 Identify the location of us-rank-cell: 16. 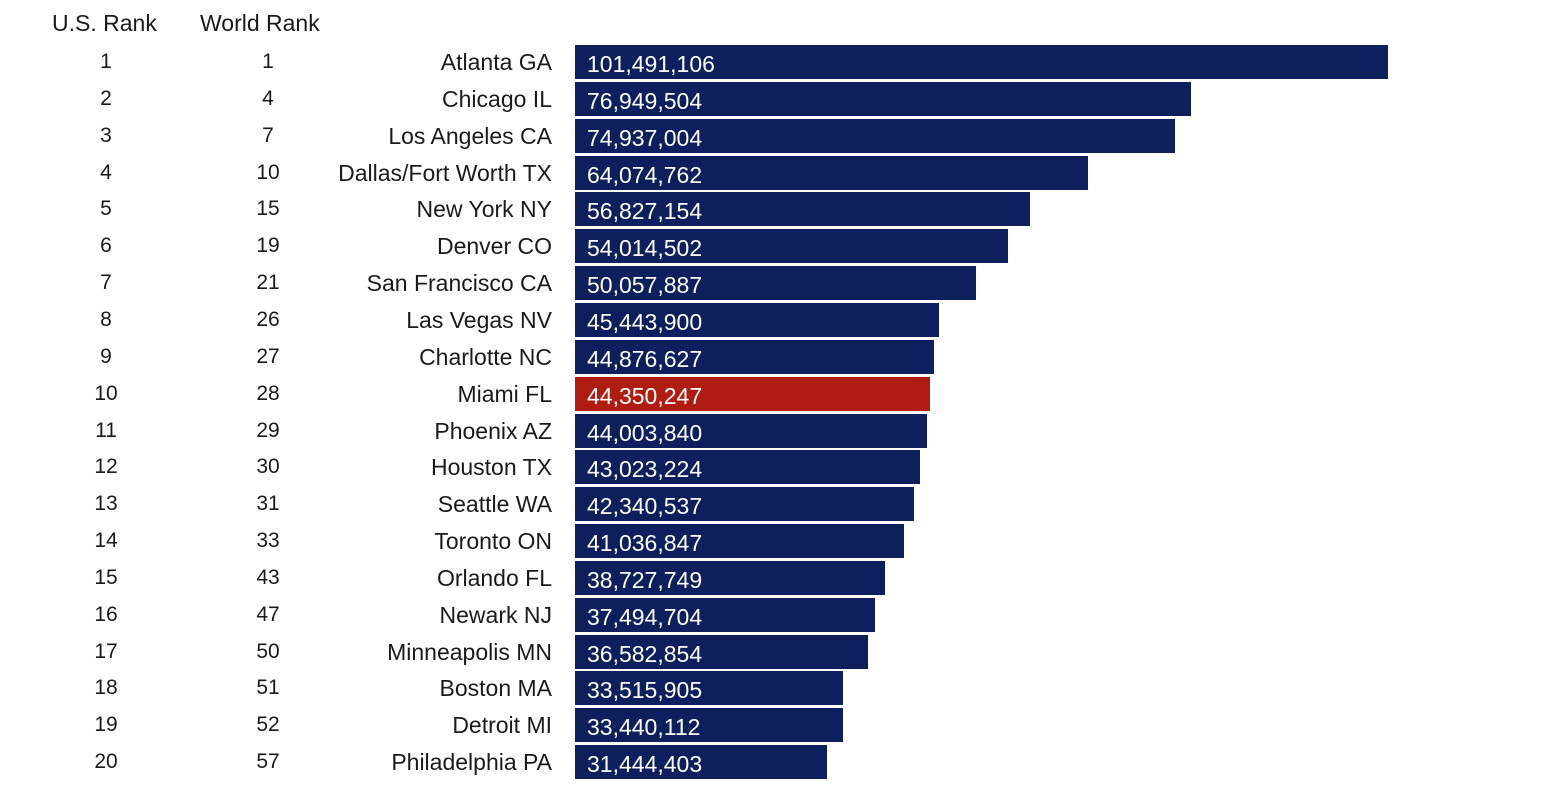
(106, 614).